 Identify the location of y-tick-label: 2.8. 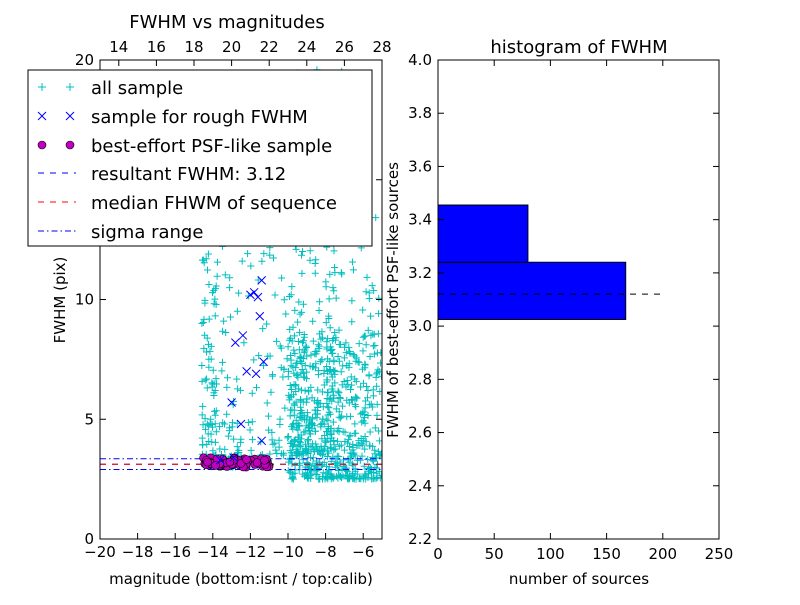
(420, 379).